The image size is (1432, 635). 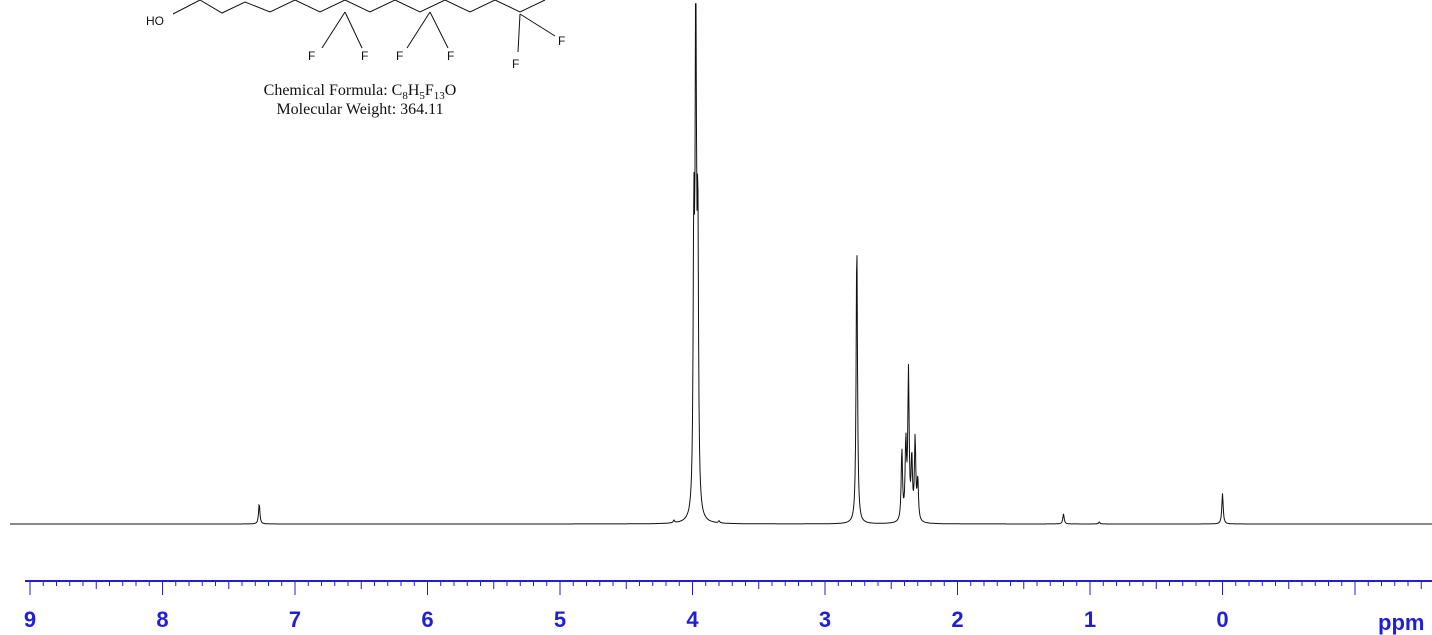 What do you see at coordinates (325, 90) in the screenshot?
I see `chemical-formula-label: Chemical Formula:` at bounding box center [325, 90].